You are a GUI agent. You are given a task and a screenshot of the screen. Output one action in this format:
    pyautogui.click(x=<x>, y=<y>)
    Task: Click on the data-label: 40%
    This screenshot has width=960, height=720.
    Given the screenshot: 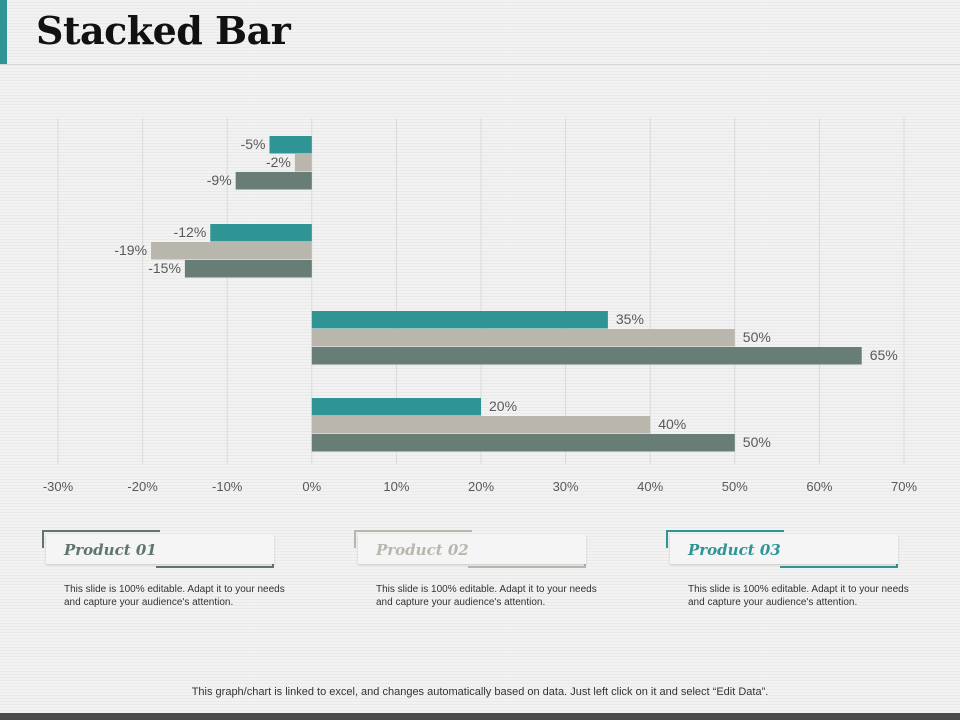 What is the action you would take?
    pyautogui.click(x=672, y=424)
    